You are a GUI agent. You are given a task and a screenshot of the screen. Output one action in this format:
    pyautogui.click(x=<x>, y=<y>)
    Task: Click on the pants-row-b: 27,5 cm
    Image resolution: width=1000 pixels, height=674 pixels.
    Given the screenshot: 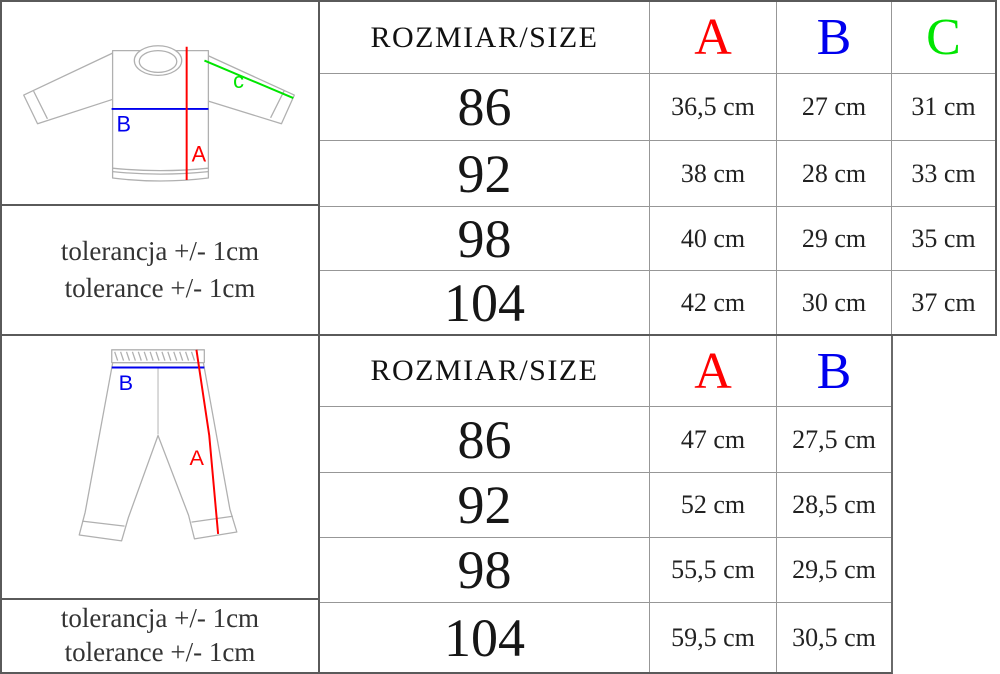 What is the action you would take?
    pyautogui.click(x=833, y=439)
    